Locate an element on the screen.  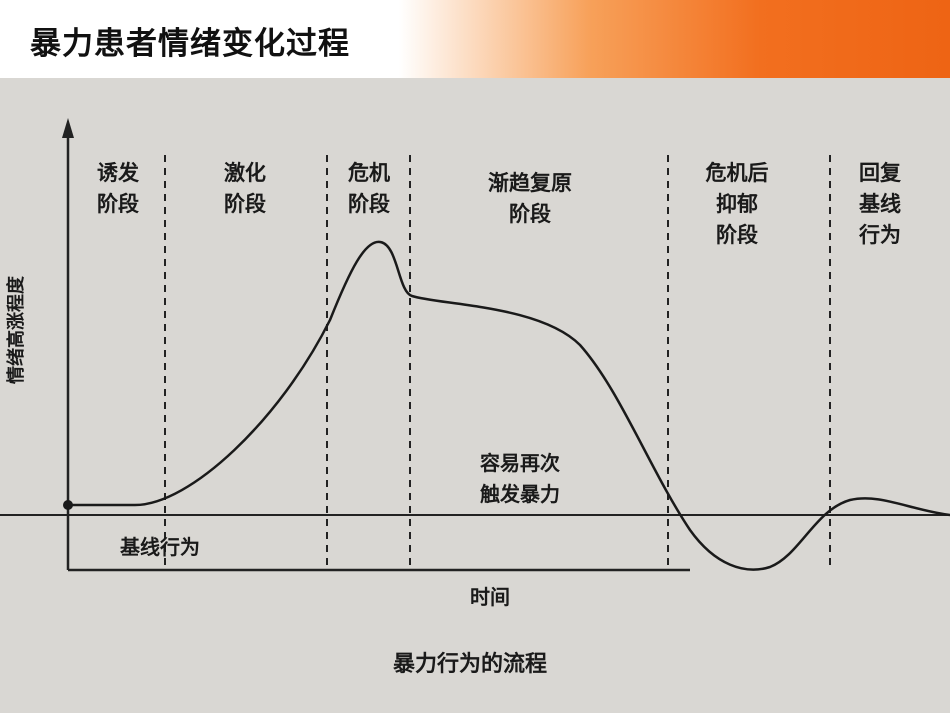
phase-label: 渐趋复原 is located at coordinates (530, 183).